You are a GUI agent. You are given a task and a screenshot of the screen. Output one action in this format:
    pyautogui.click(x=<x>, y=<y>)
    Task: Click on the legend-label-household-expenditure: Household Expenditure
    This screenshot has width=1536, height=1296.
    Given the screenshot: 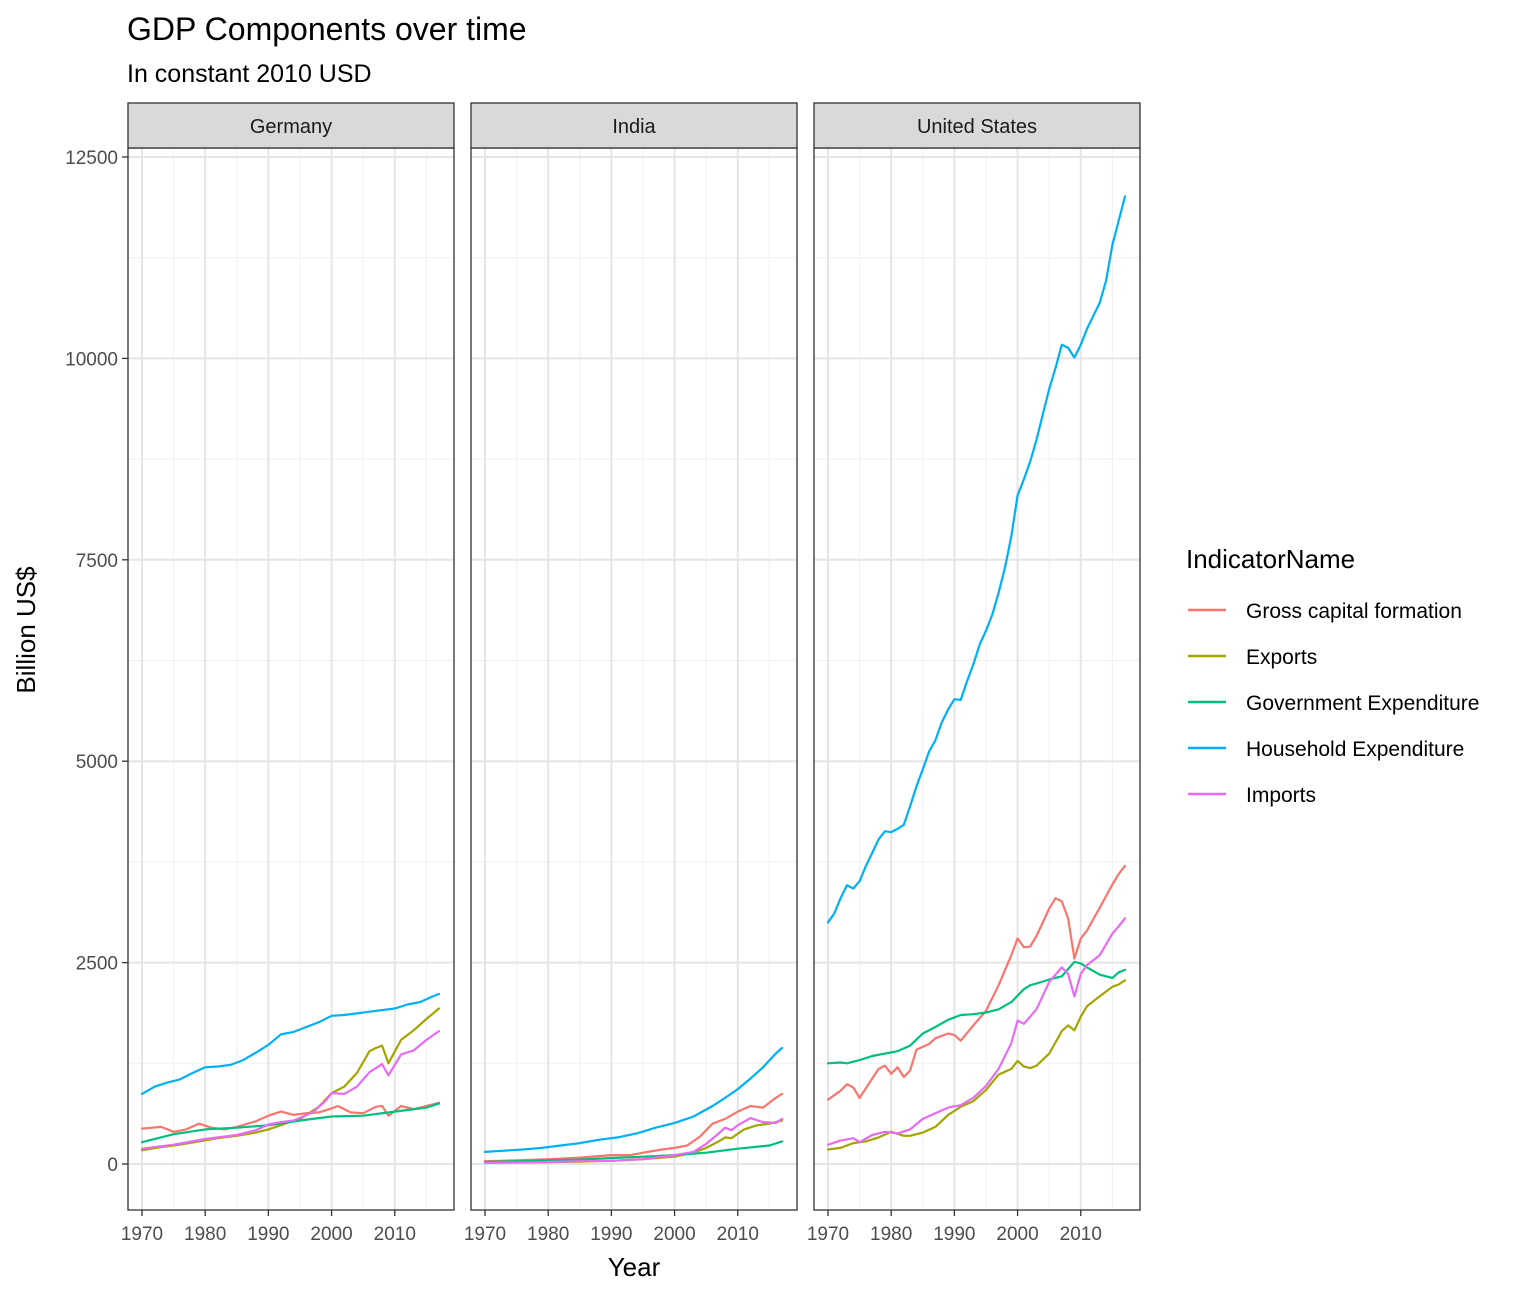 What is the action you would take?
    pyautogui.click(x=1355, y=749)
    